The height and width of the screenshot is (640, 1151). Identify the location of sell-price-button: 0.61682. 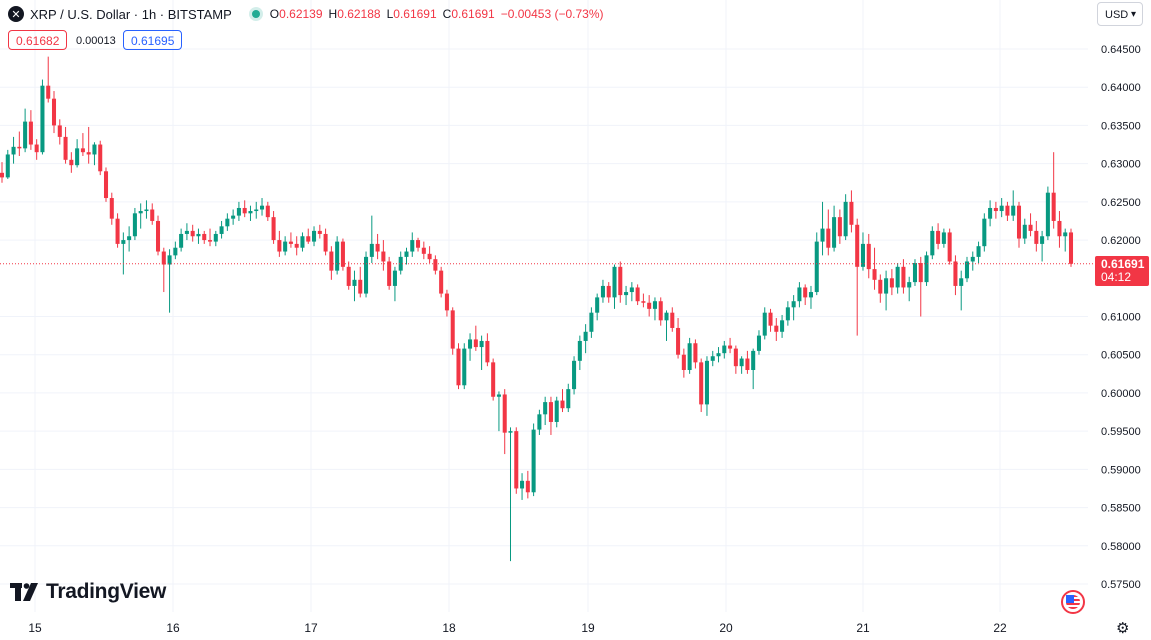
(38, 40).